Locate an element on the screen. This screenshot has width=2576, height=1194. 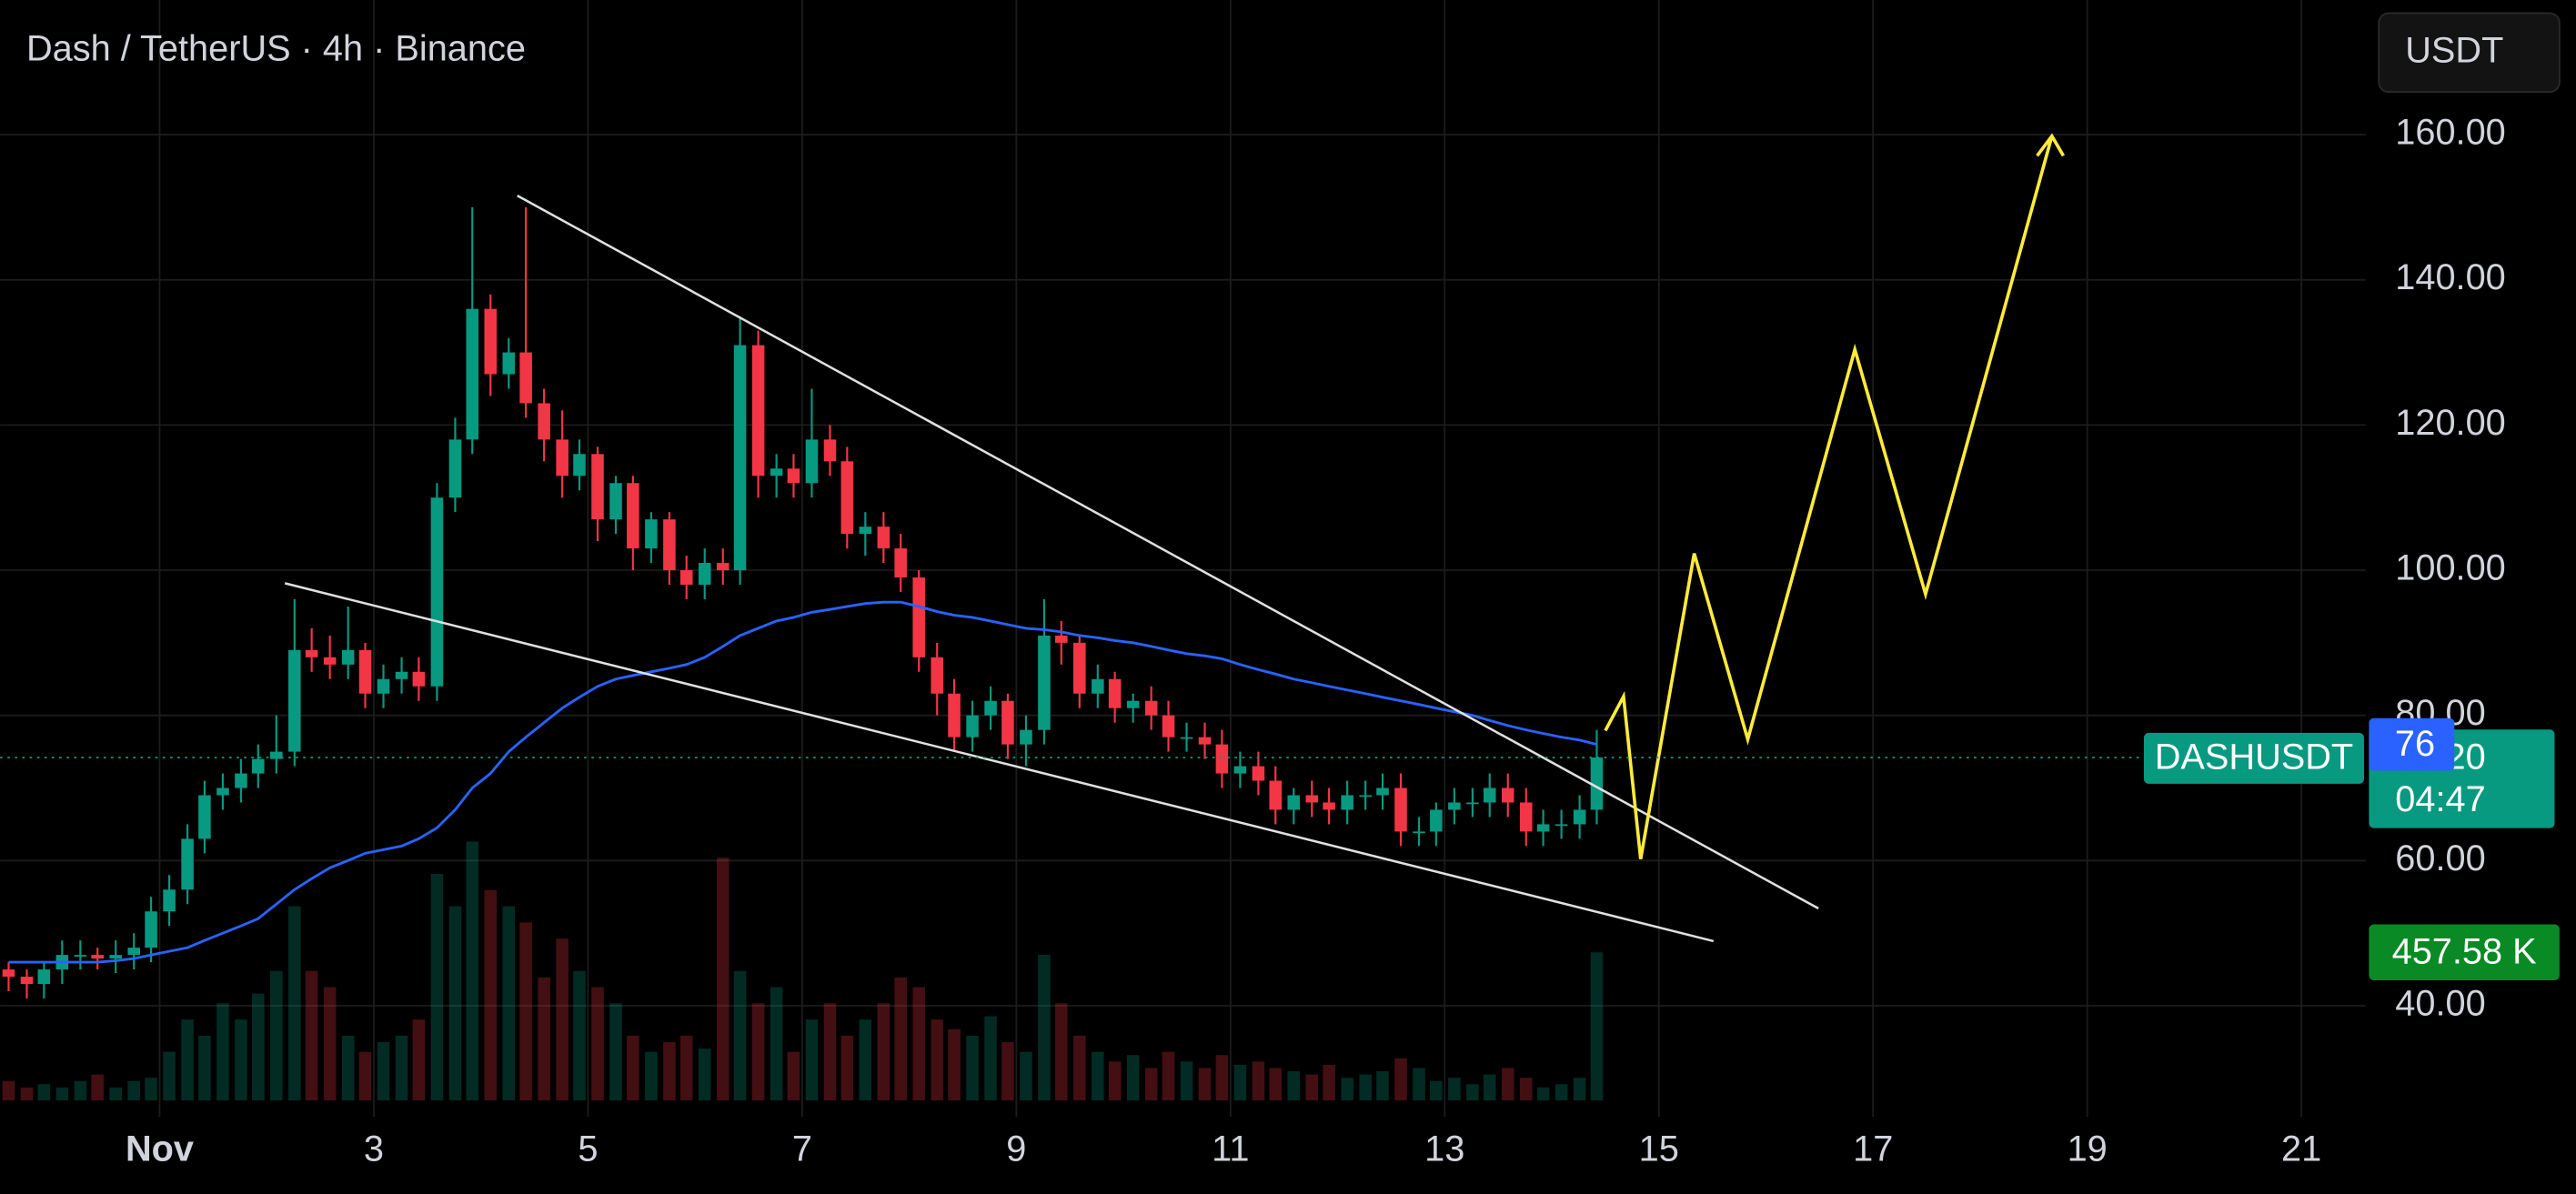
ma-label: 76 is located at coordinates (2415, 744).